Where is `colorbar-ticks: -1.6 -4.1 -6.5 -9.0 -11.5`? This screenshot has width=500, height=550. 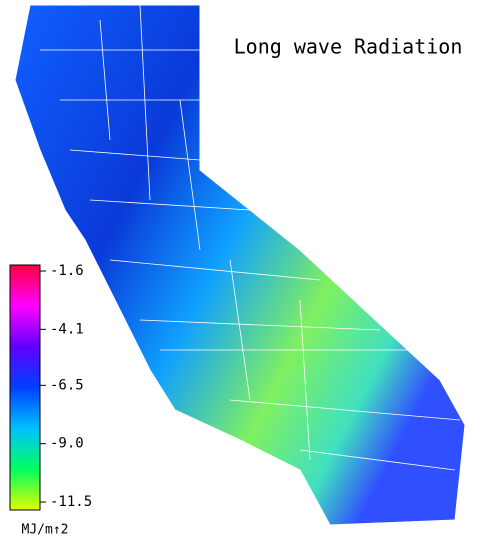 colorbar-ticks: -1.6 -4.1 -6.5 -9.0 -11.5 is located at coordinates (66, 386).